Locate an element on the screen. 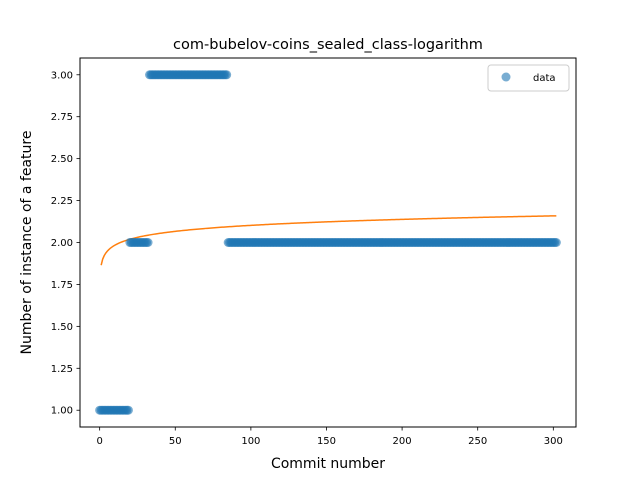 The width and height of the screenshot is (640, 480). y-tick-label: 3.00 is located at coordinates (62, 75).